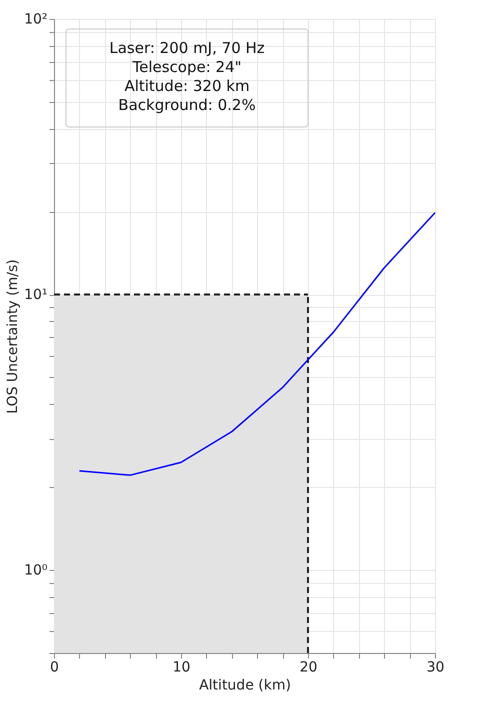 The height and width of the screenshot is (714, 486). I want to click on y-axis-title: LOS Uncertainty (m/s), so click(13, 336).